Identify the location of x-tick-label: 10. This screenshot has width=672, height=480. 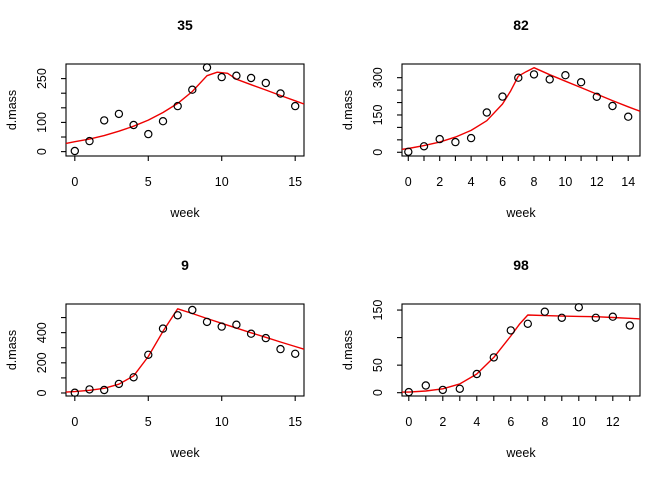
(579, 422).